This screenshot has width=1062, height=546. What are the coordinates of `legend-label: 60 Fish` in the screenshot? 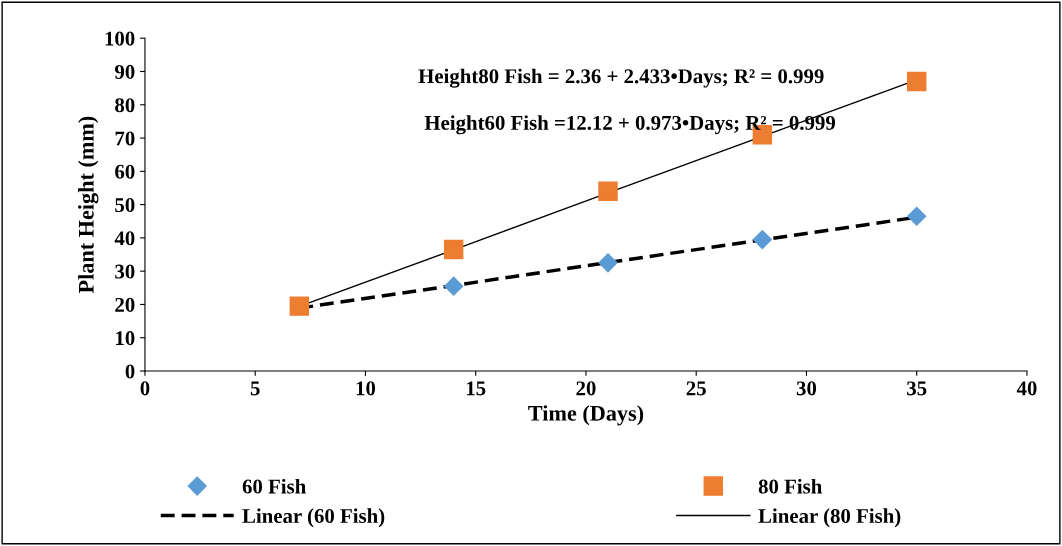 It's located at (274, 486).